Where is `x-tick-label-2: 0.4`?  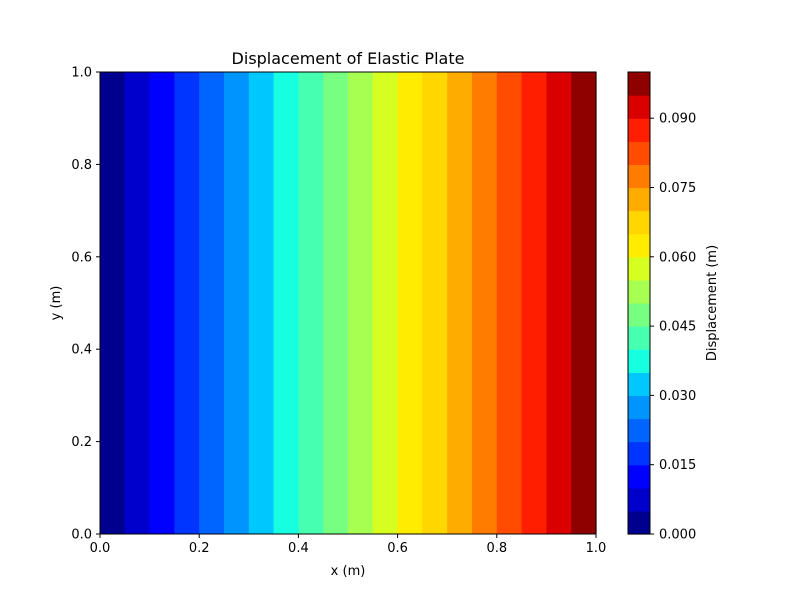
x-tick-label-2: 0.4 is located at coordinates (298, 548).